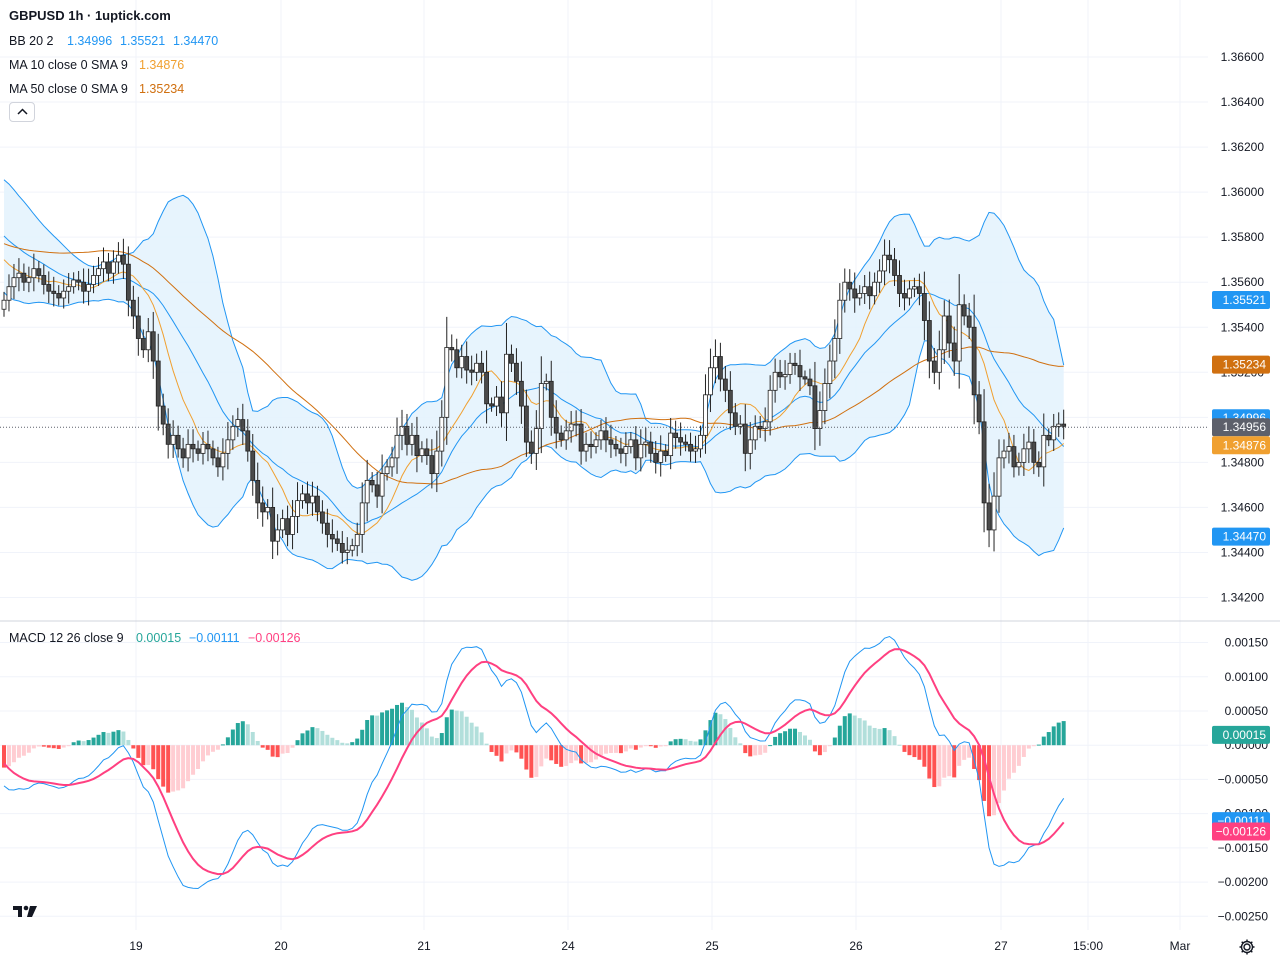 This screenshot has height=961, width=1280. Describe the element at coordinates (68, 65) in the screenshot. I see `ma10-legend-label: MA 10 close 0 SMA 9` at that location.